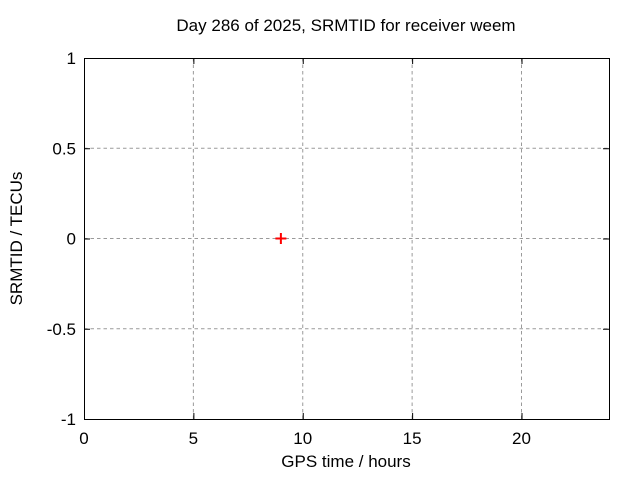 This screenshot has width=640, height=480. I want to click on y-tick-label: -1, so click(68, 419).